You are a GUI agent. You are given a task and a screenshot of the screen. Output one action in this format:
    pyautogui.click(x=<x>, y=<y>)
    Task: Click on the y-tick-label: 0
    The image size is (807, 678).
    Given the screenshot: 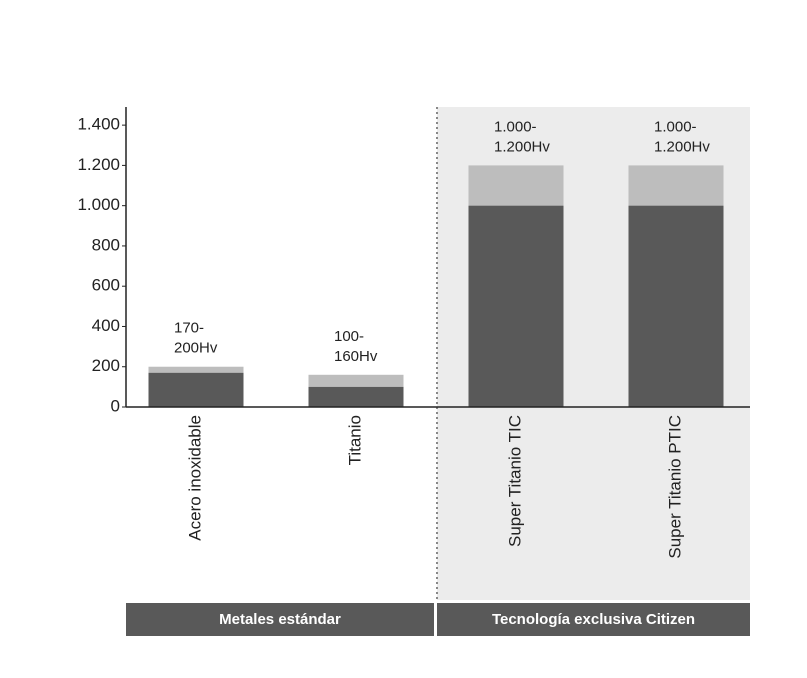 What is the action you would take?
    pyautogui.click(x=115, y=405)
    